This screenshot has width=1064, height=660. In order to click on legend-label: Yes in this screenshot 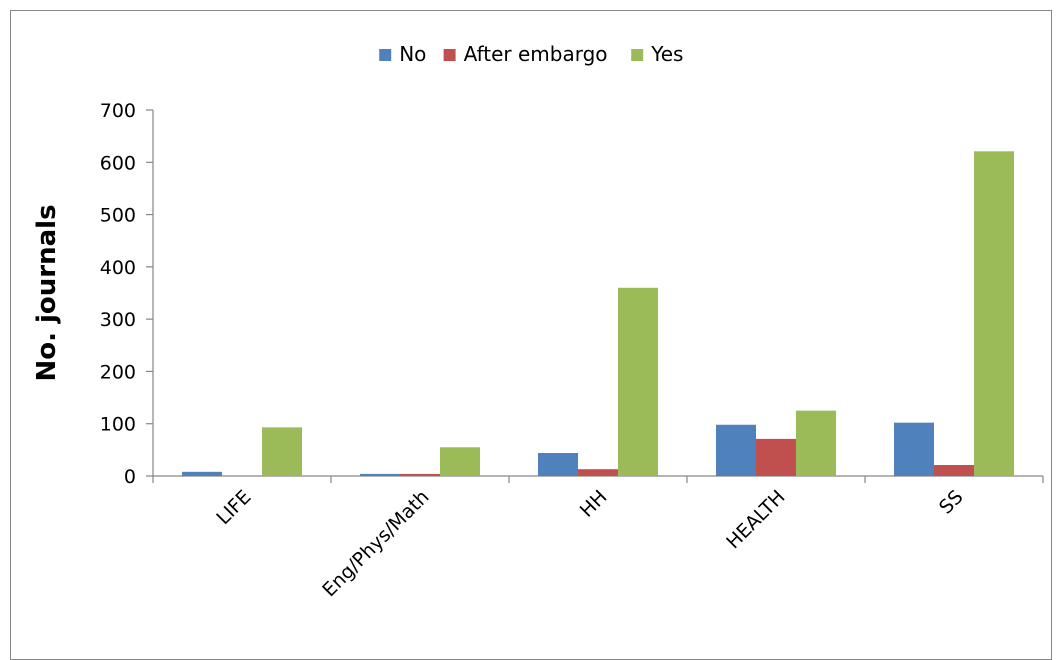, I will do `click(666, 54)`.